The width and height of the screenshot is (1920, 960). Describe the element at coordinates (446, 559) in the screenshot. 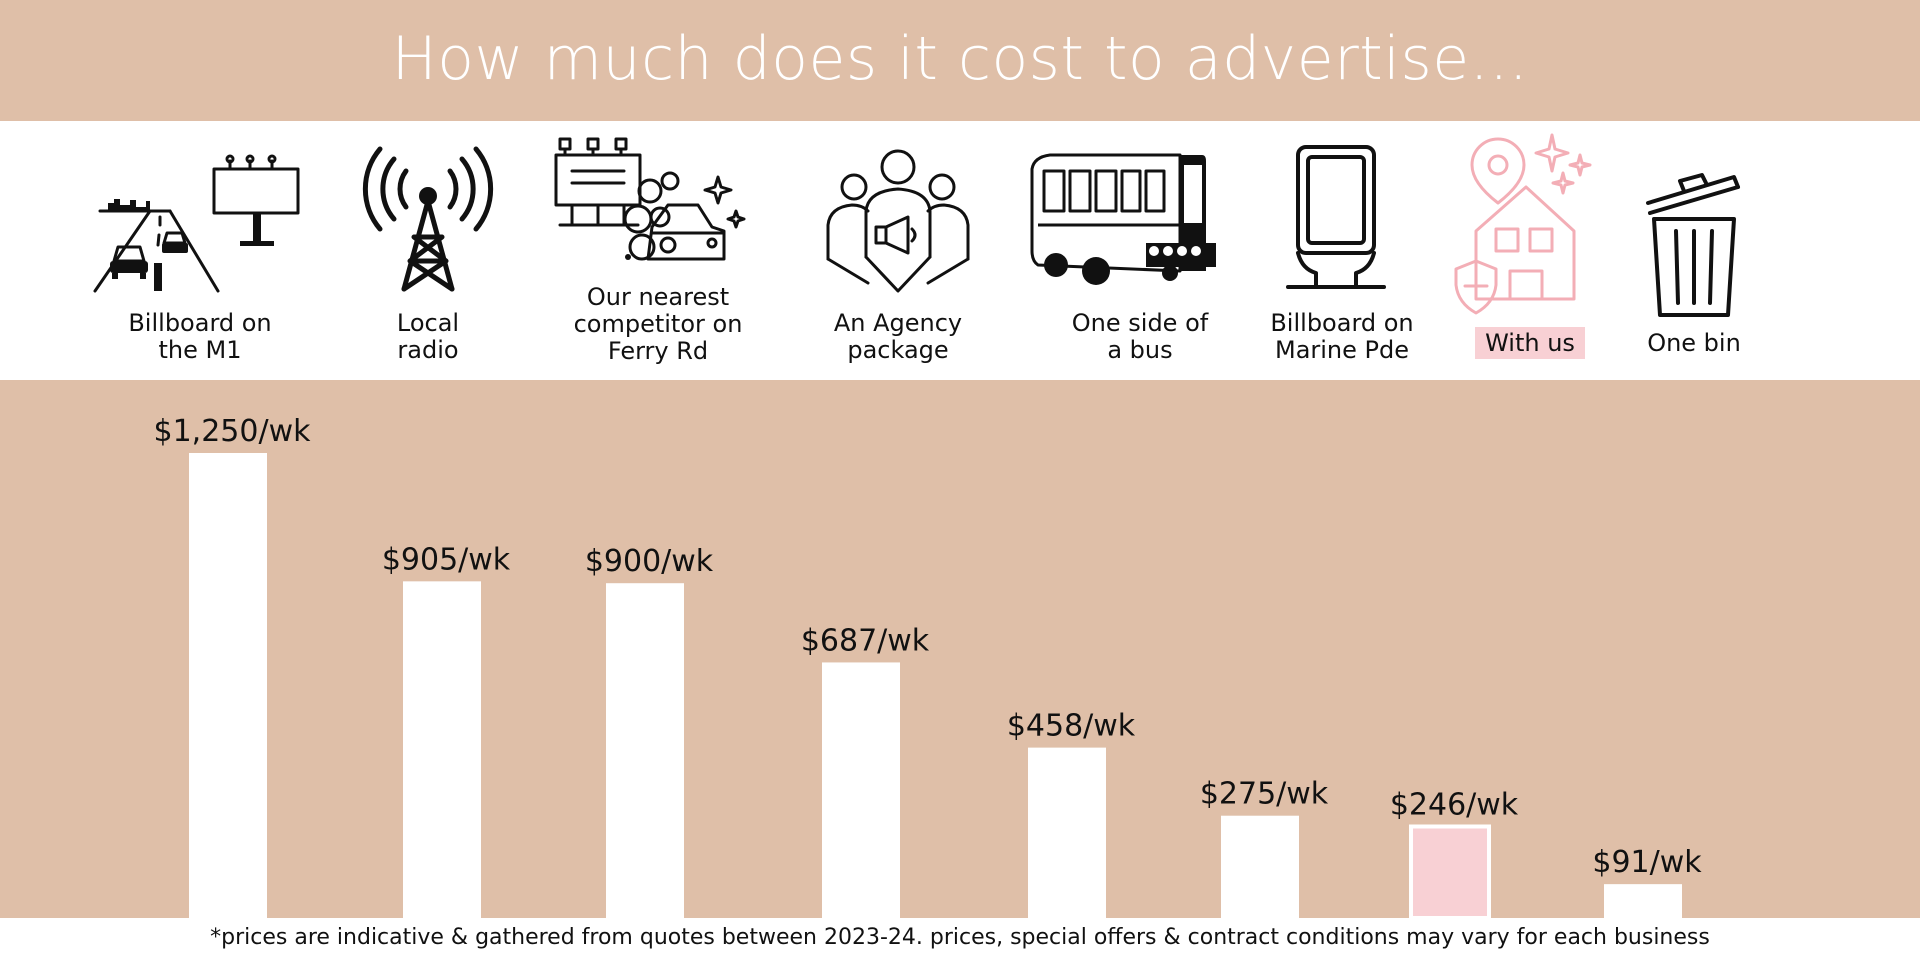

I see `bar-value-label-2: $905/wk` at that location.